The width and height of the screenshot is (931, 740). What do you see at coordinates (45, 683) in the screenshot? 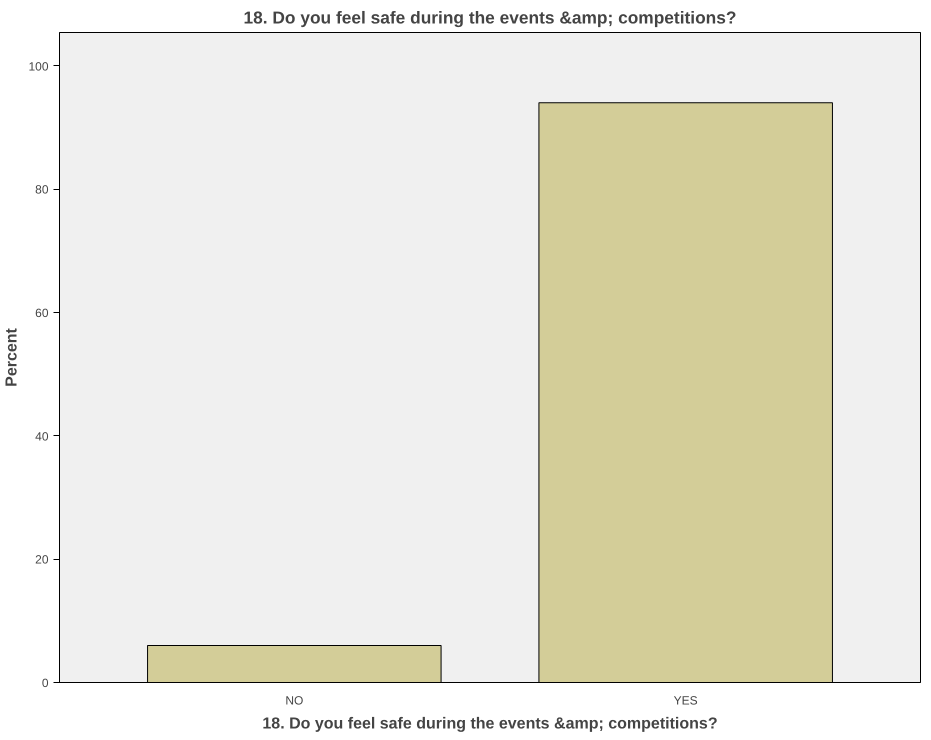
I see `y-tick-label: 0` at bounding box center [45, 683].